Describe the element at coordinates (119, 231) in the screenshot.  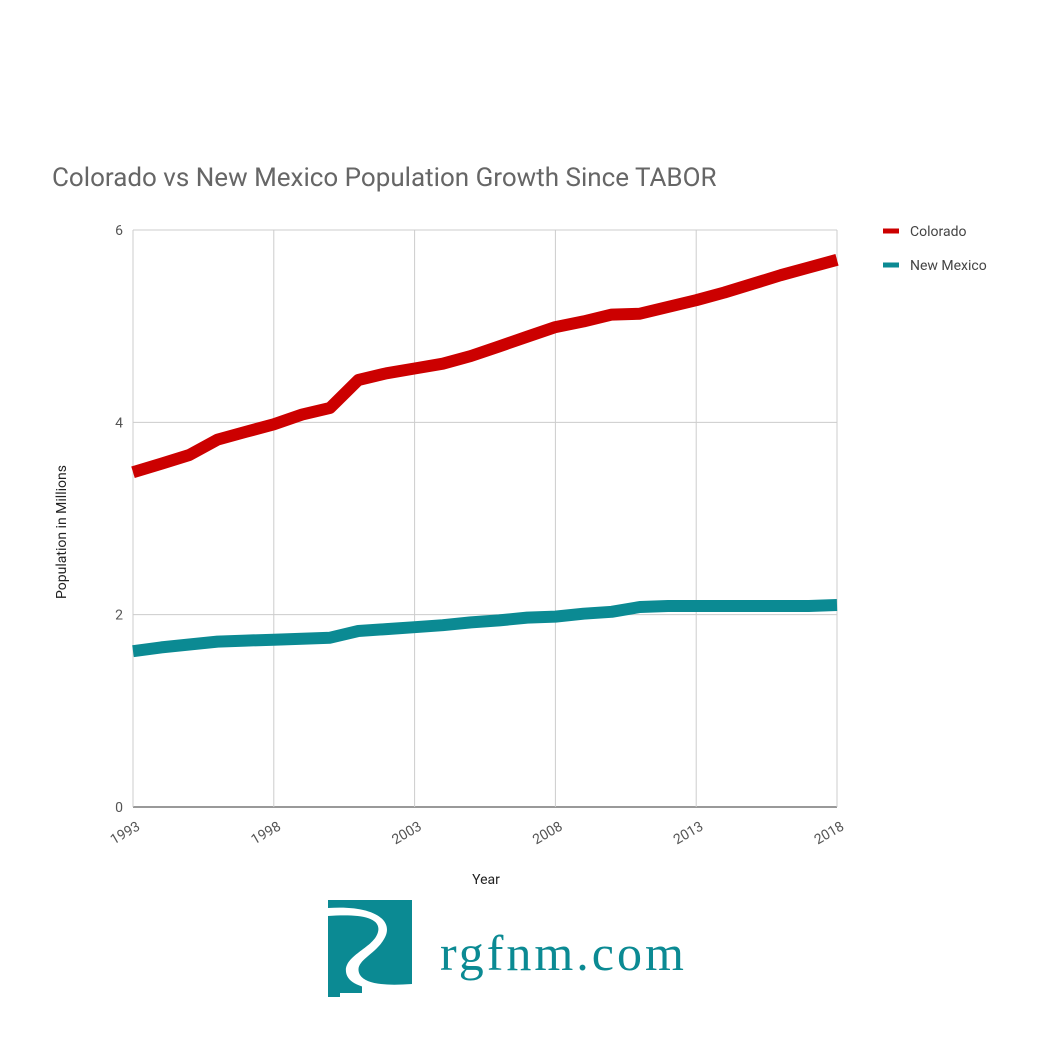
I see `y-tick-label: 6` at that location.